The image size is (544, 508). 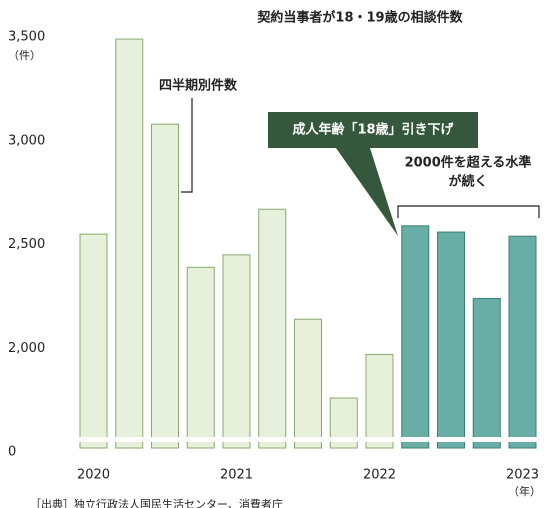 What do you see at coordinates (156, 502) in the screenshot?
I see `source: ［出典］独立行政法人国民生活センター、消費者庁` at bounding box center [156, 502].